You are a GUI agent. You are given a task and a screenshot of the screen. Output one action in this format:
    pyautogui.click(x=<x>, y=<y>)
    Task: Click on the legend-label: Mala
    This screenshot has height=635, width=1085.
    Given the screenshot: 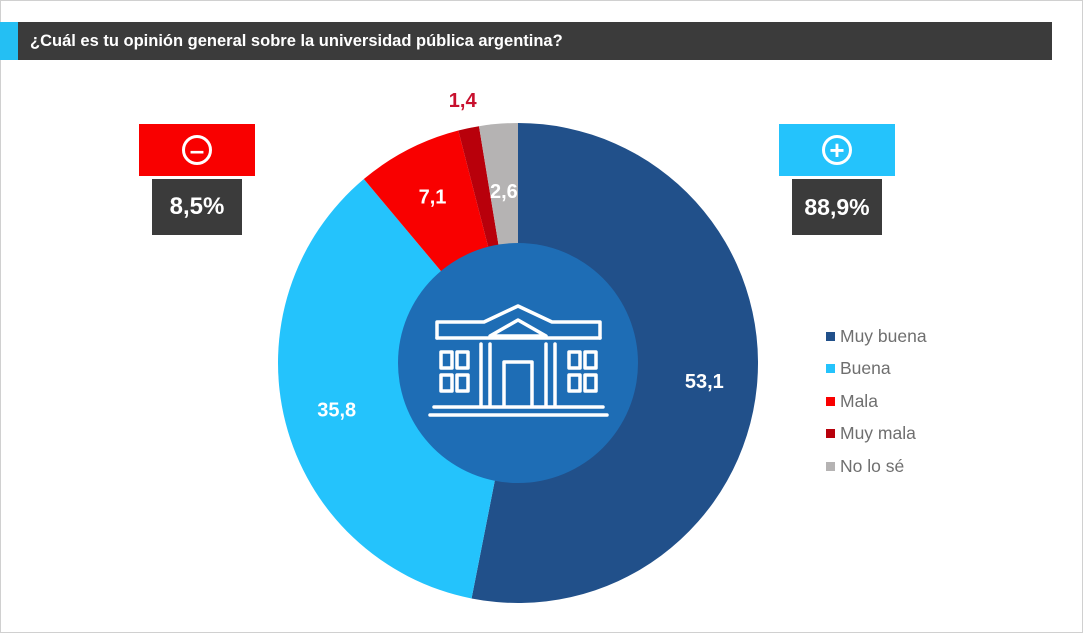 What is the action you would take?
    pyautogui.click(x=859, y=400)
    